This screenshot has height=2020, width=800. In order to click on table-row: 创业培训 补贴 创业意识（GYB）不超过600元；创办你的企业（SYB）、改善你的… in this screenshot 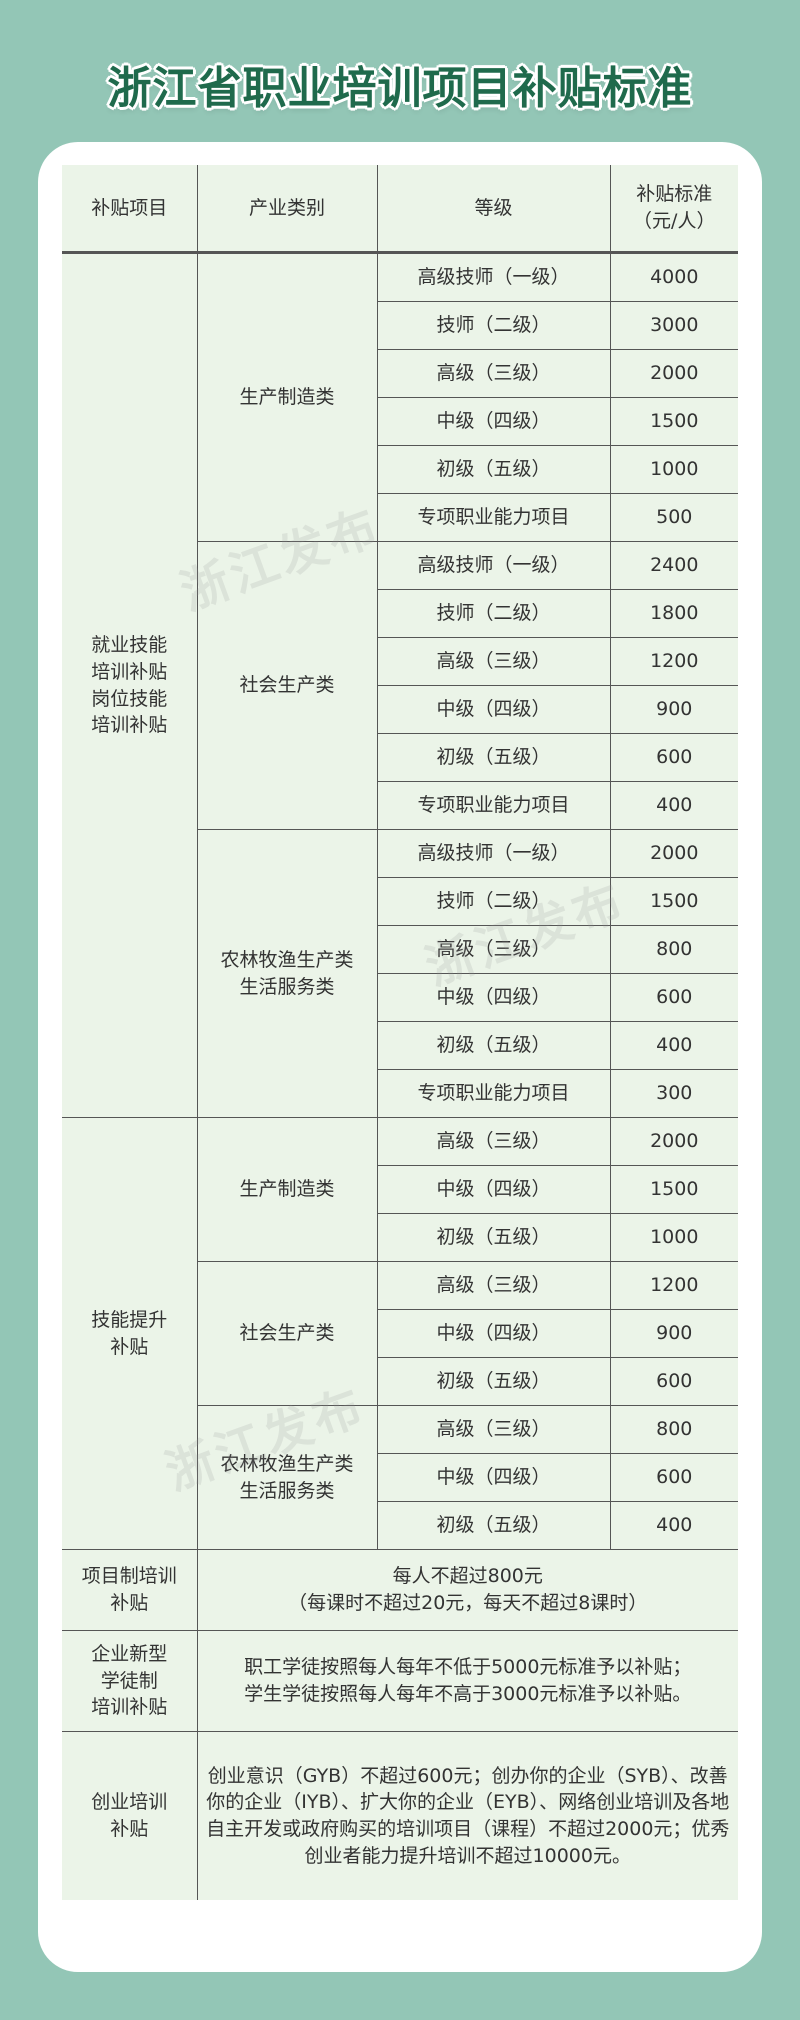, I will do `click(400, 1815)`.